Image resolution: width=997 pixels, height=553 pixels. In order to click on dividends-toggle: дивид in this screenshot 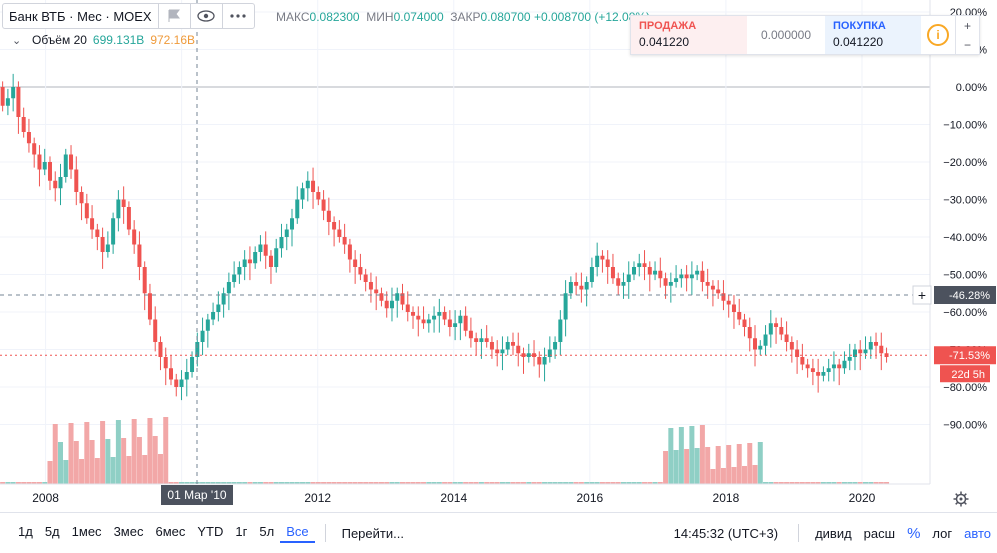, I will do `click(833, 533)`.